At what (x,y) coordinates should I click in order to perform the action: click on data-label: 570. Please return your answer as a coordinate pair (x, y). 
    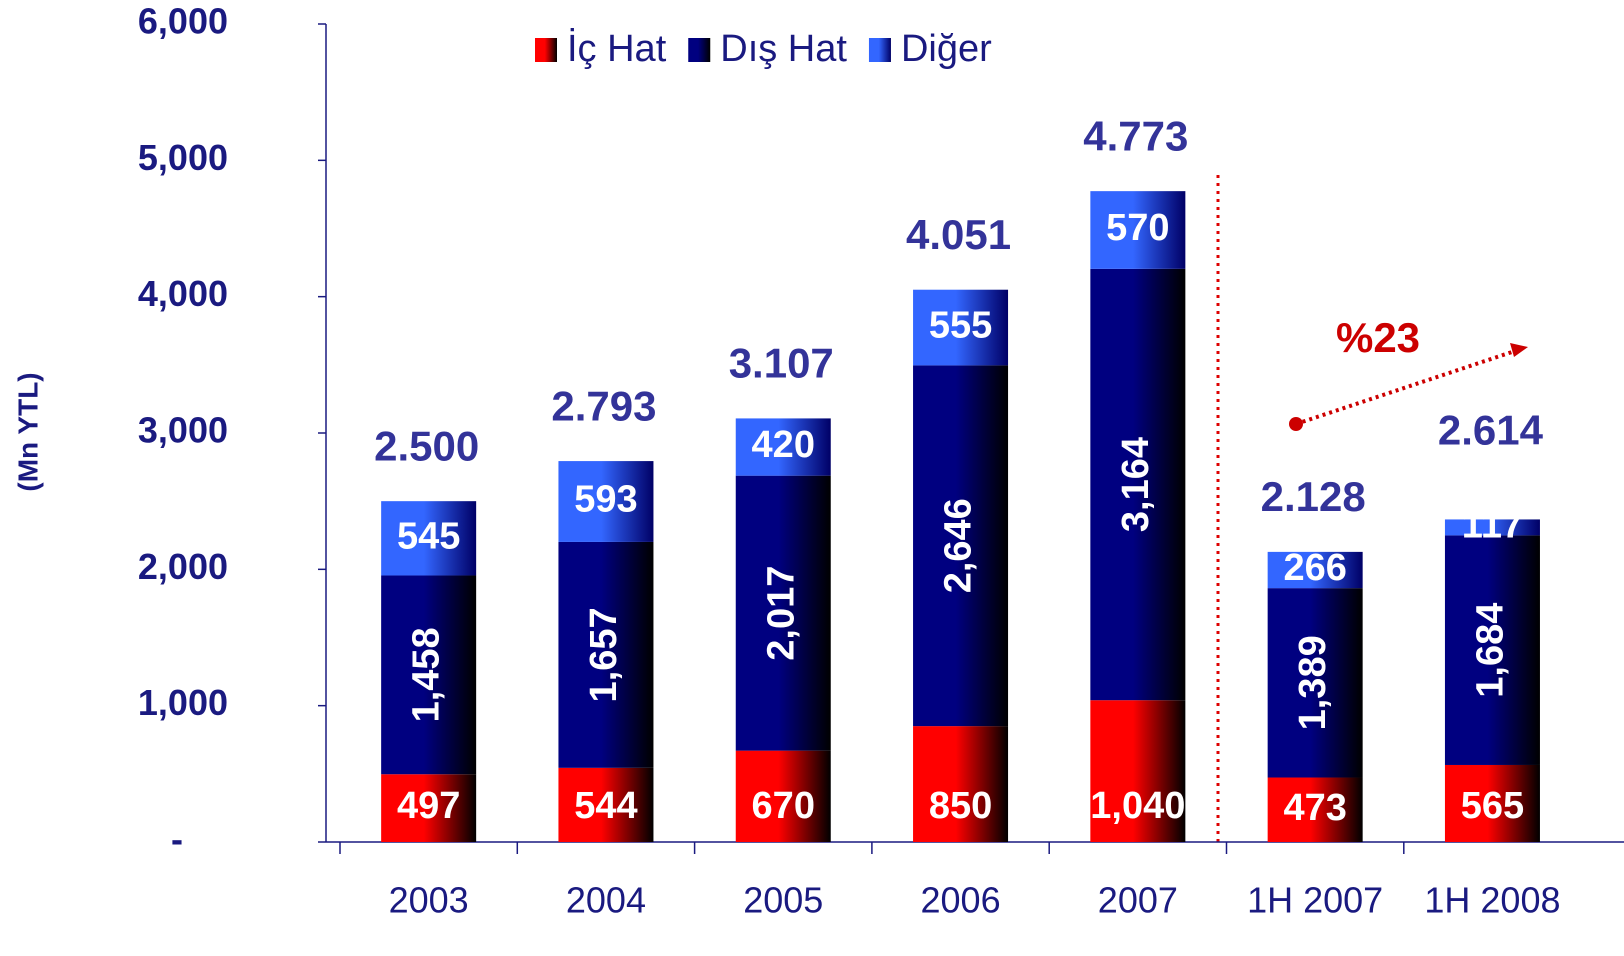
    Looking at the image, I should click on (1137, 228).